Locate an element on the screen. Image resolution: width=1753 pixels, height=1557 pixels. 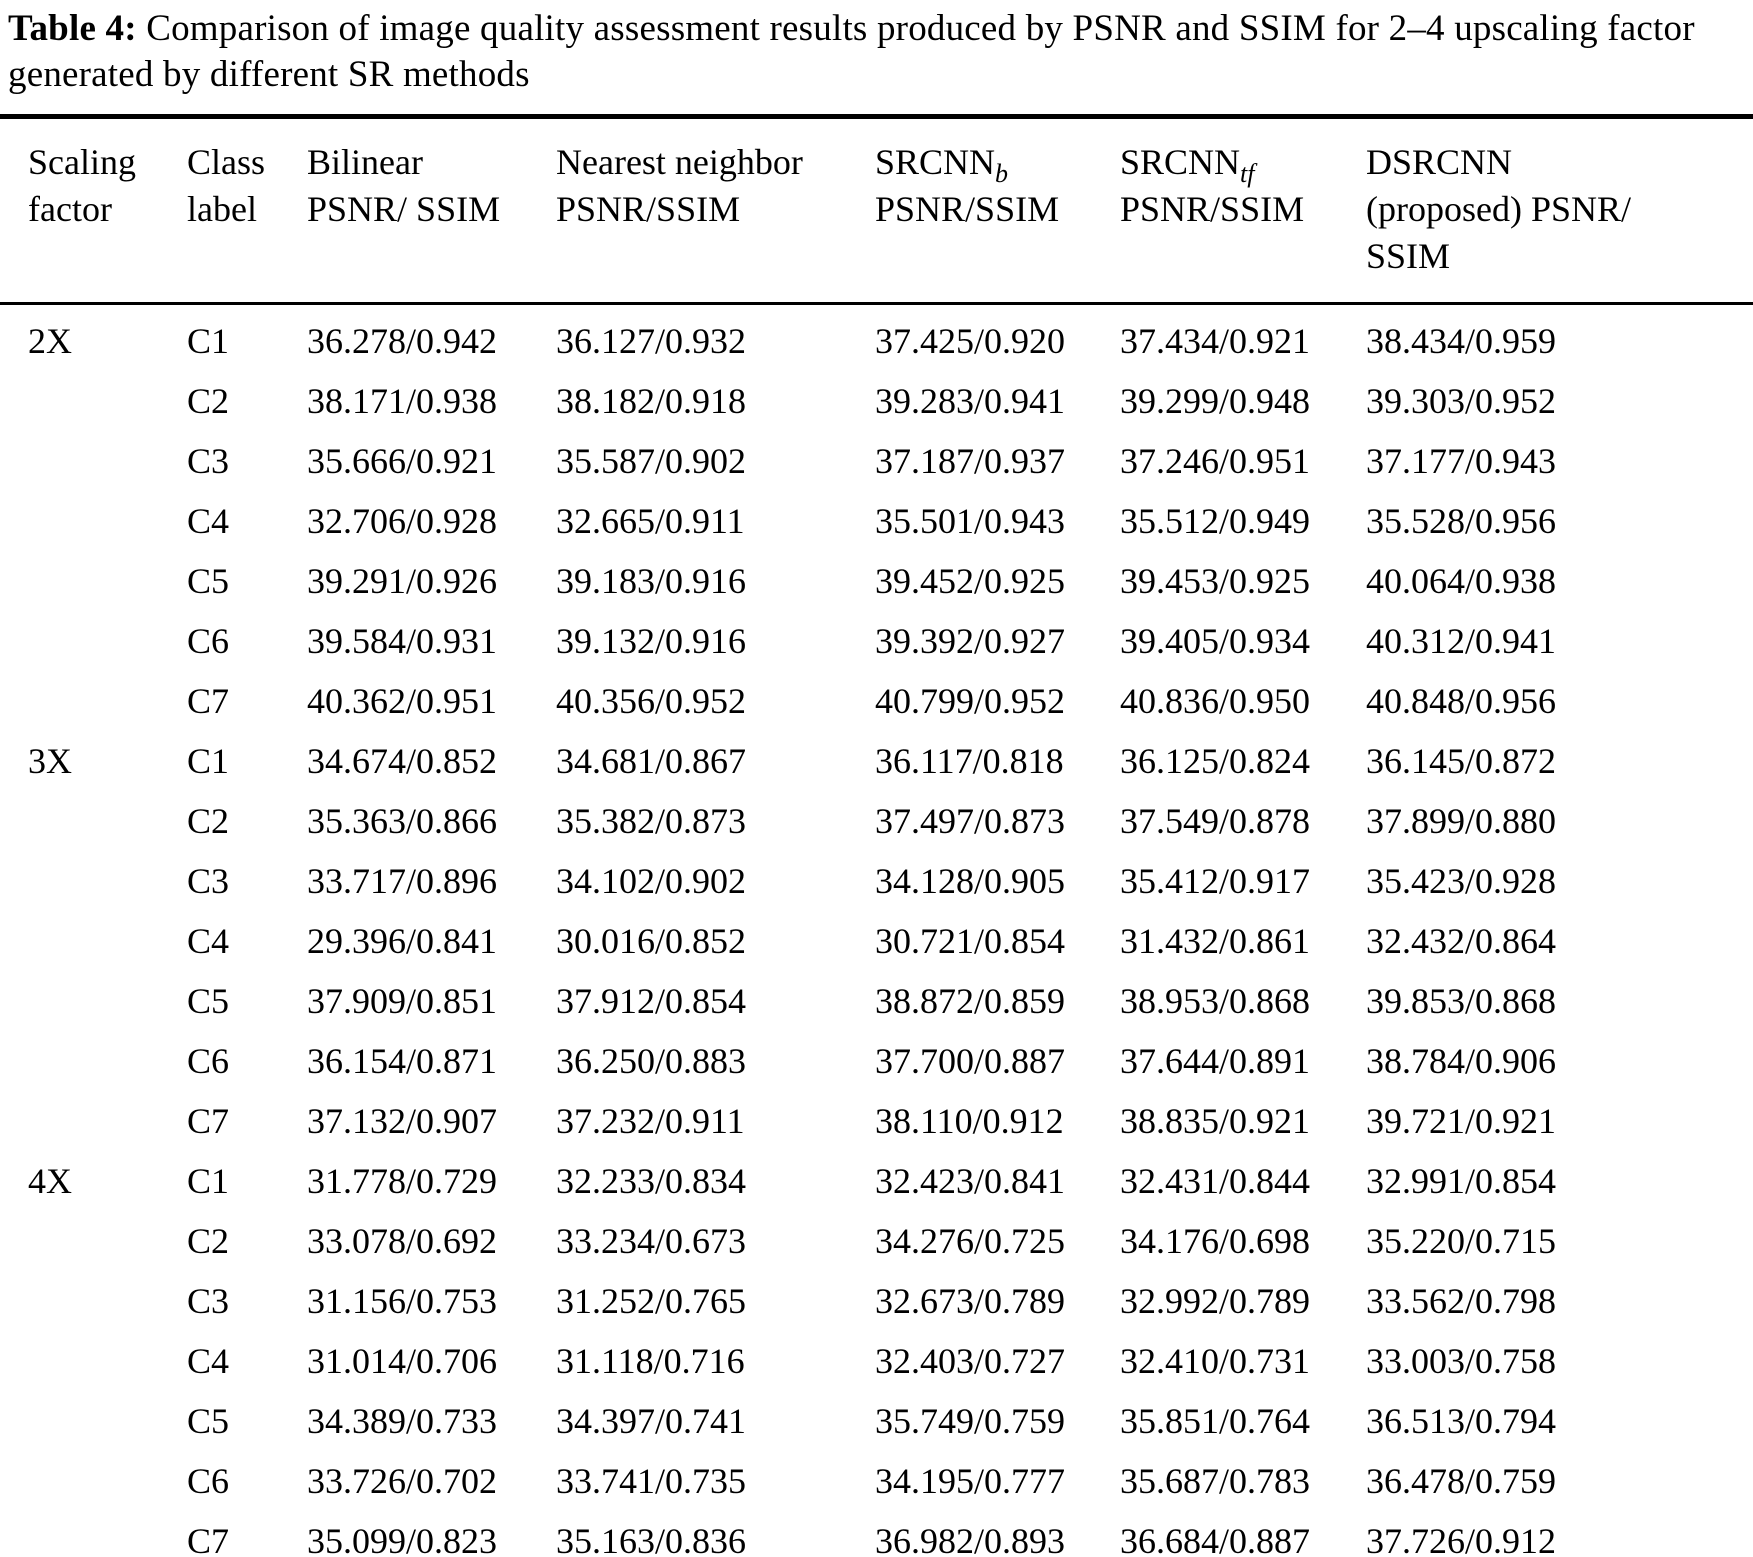
value-cell: 37.909/0.851 is located at coordinates (402, 1001).